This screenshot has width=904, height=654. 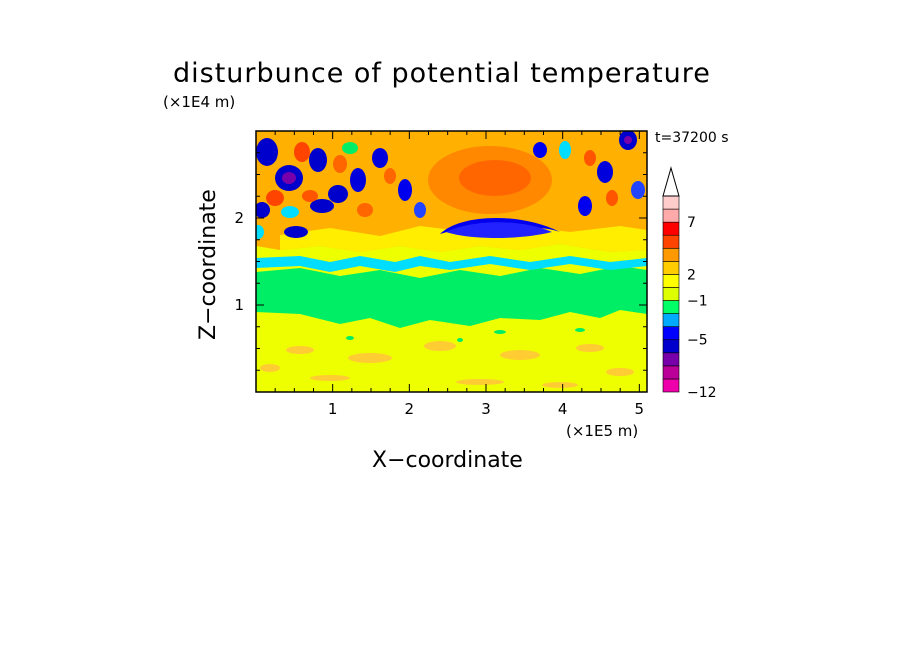 What do you see at coordinates (447, 460) in the screenshot?
I see `x-axis-label: X−coordinate` at bounding box center [447, 460].